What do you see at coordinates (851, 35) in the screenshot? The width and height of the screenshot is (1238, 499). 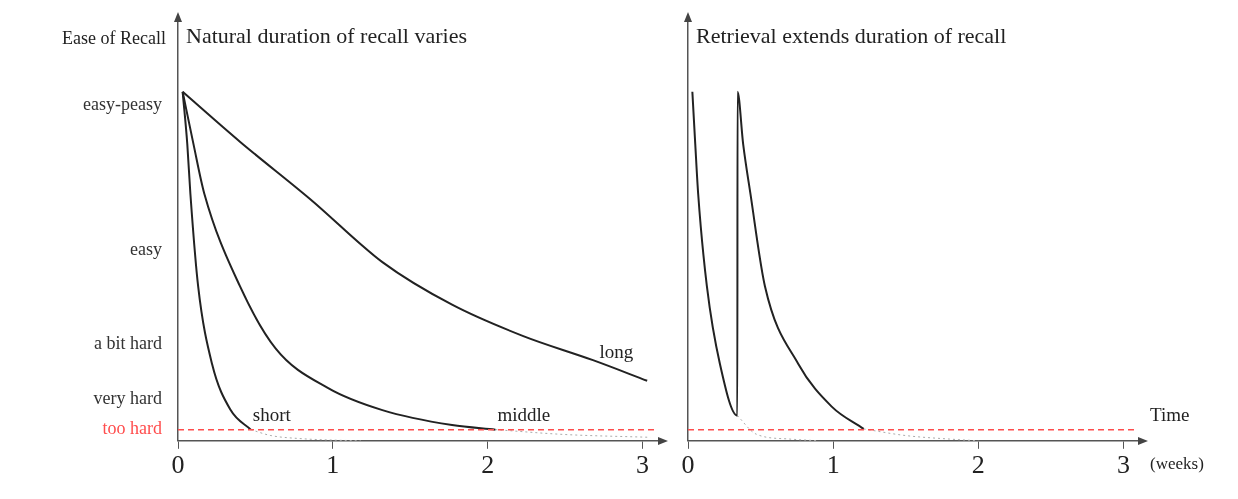 I see `chart-title: Retrieval extends duration of recall` at bounding box center [851, 35].